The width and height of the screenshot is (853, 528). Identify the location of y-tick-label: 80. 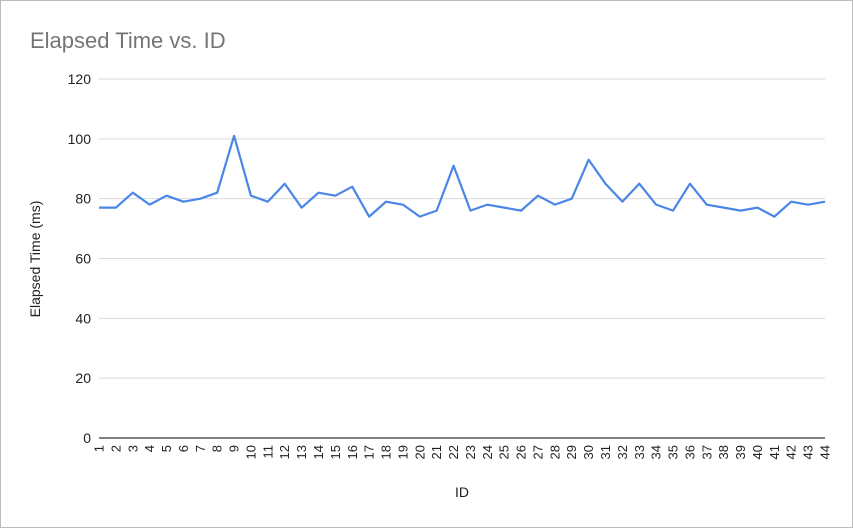
(83, 199).